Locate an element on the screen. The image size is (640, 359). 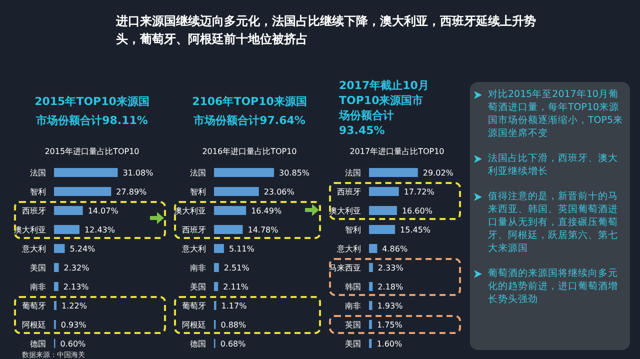
data-label: 5.11% is located at coordinates (241, 249).